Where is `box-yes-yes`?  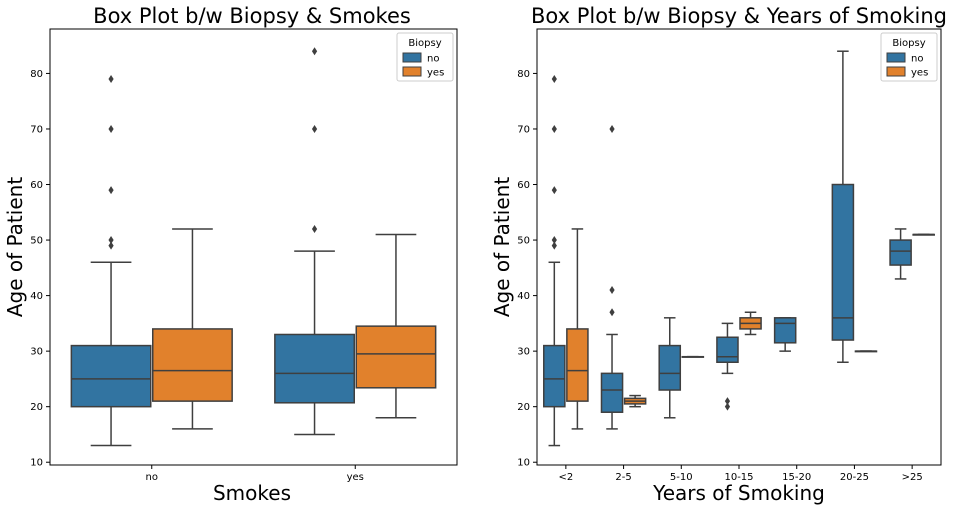 box-yes-yes is located at coordinates (396, 326).